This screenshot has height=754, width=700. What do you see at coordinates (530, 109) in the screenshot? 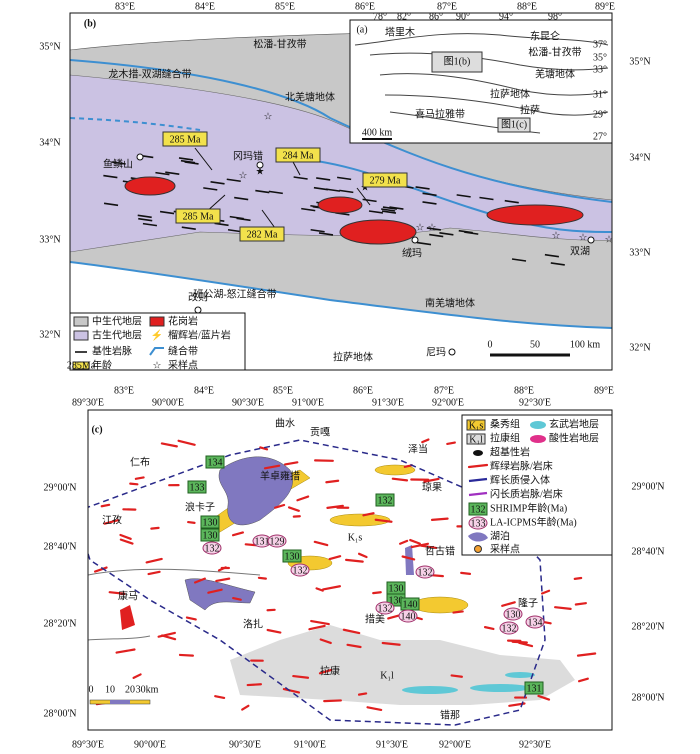
I see `inset-place: 拉萨` at bounding box center [530, 109].